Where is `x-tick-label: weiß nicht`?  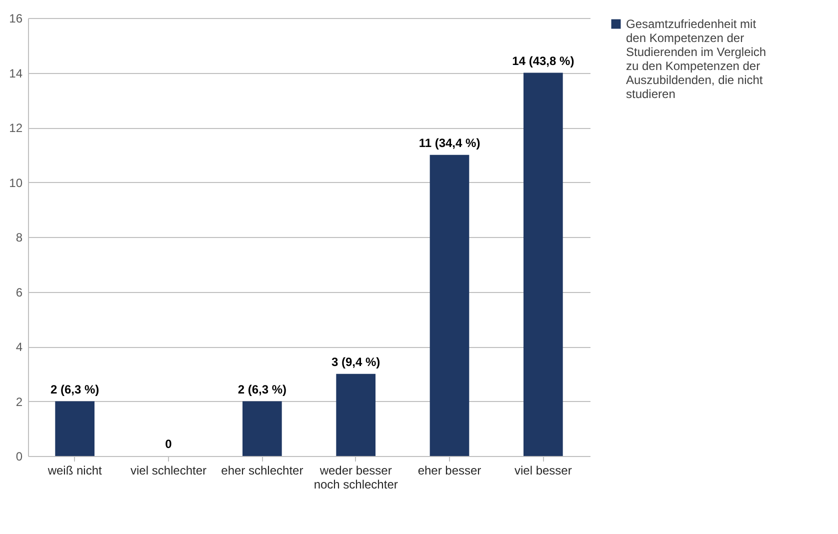
x-tick-label: weiß nicht is located at coordinates (74, 471).